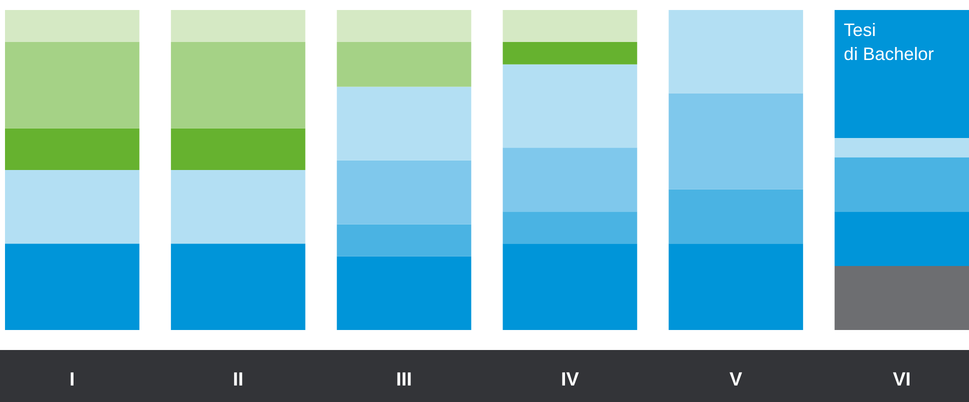  I want to click on annotation: Tesi di Bachelor, so click(889, 42).